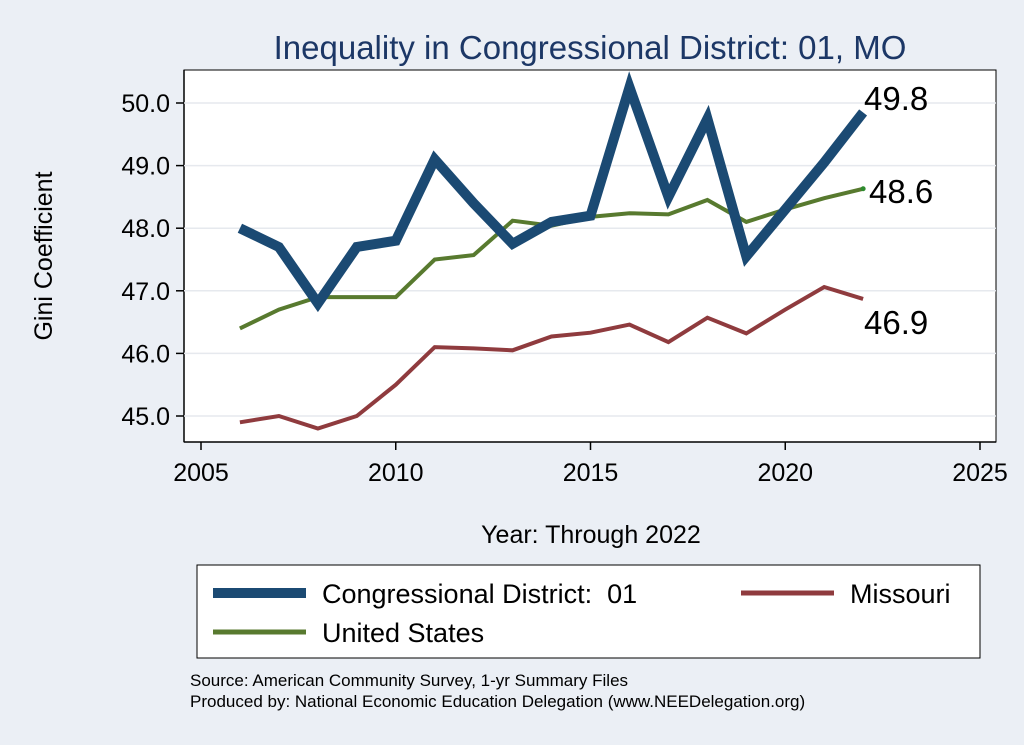 The image size is (1024, 745). What do you see at coordinates (145, 104) in the screenshot?
I see `y-tick-label-50.0: 50.0` at bounding box center [145, 104].